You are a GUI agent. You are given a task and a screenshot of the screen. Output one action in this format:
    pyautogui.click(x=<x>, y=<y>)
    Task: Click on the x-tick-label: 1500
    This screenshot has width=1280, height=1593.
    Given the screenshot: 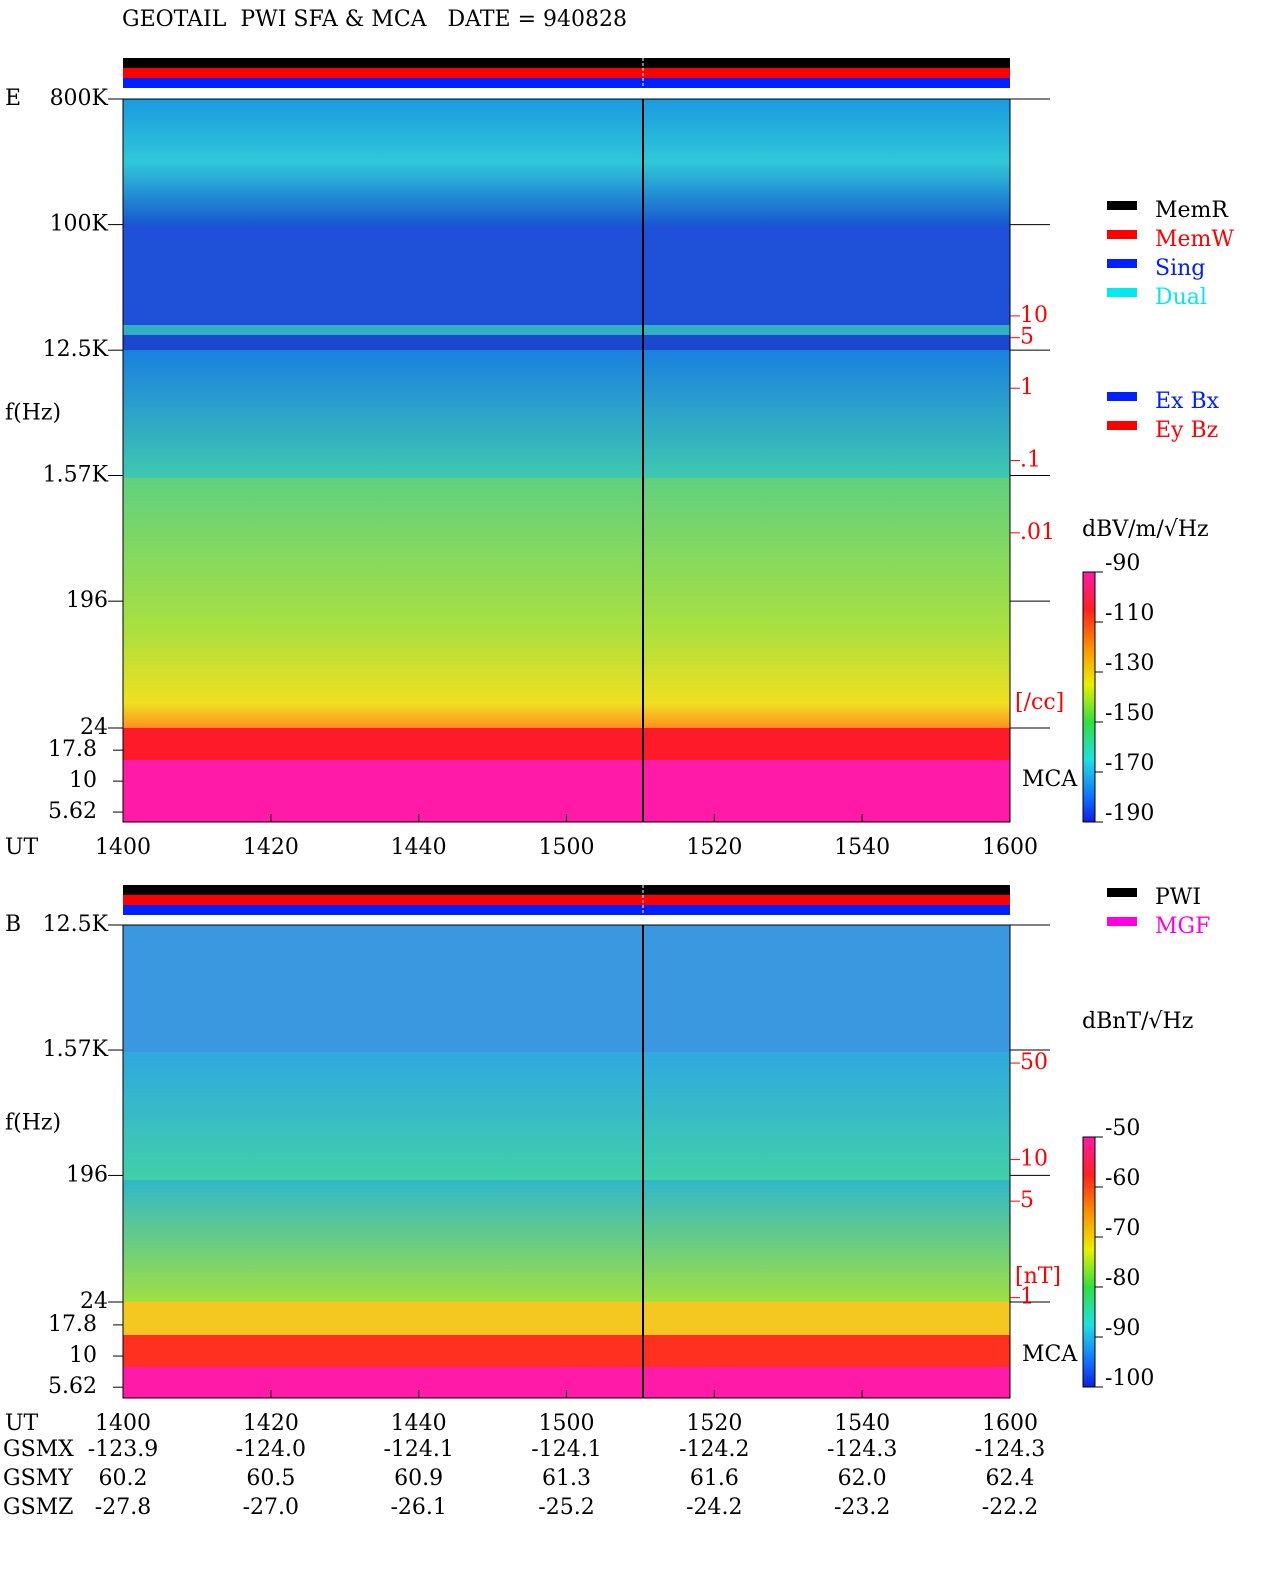 What is the action you would take?
    pyautogui.click(x=567, y=1423)
    